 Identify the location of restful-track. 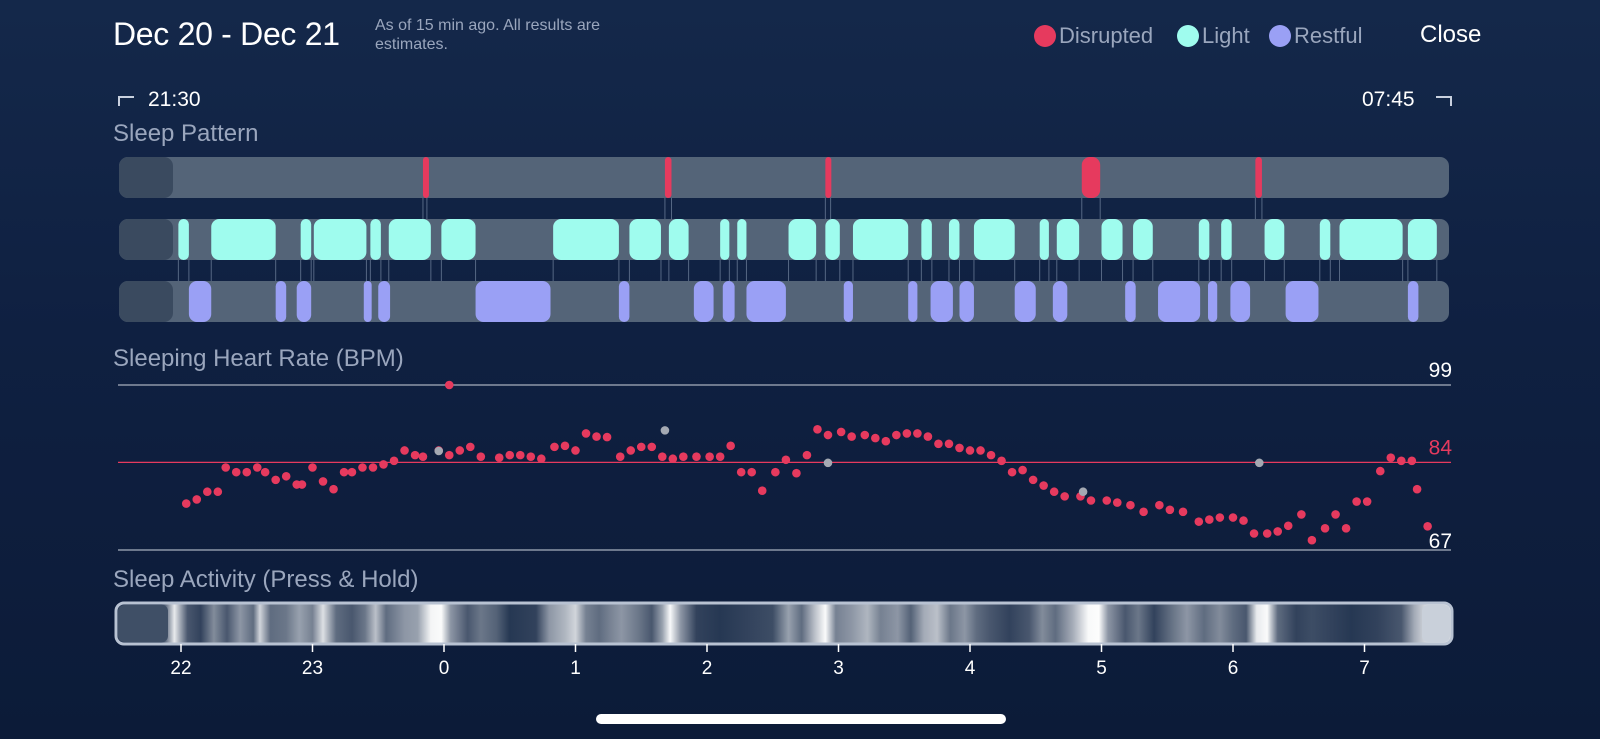
(784, 301).